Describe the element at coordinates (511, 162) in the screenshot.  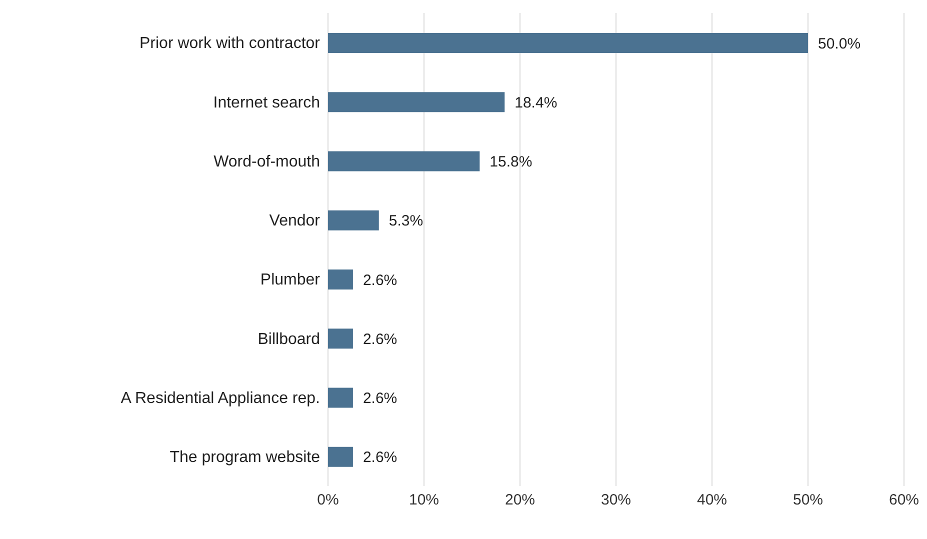
I see `data-label: 15.8%` at that location.